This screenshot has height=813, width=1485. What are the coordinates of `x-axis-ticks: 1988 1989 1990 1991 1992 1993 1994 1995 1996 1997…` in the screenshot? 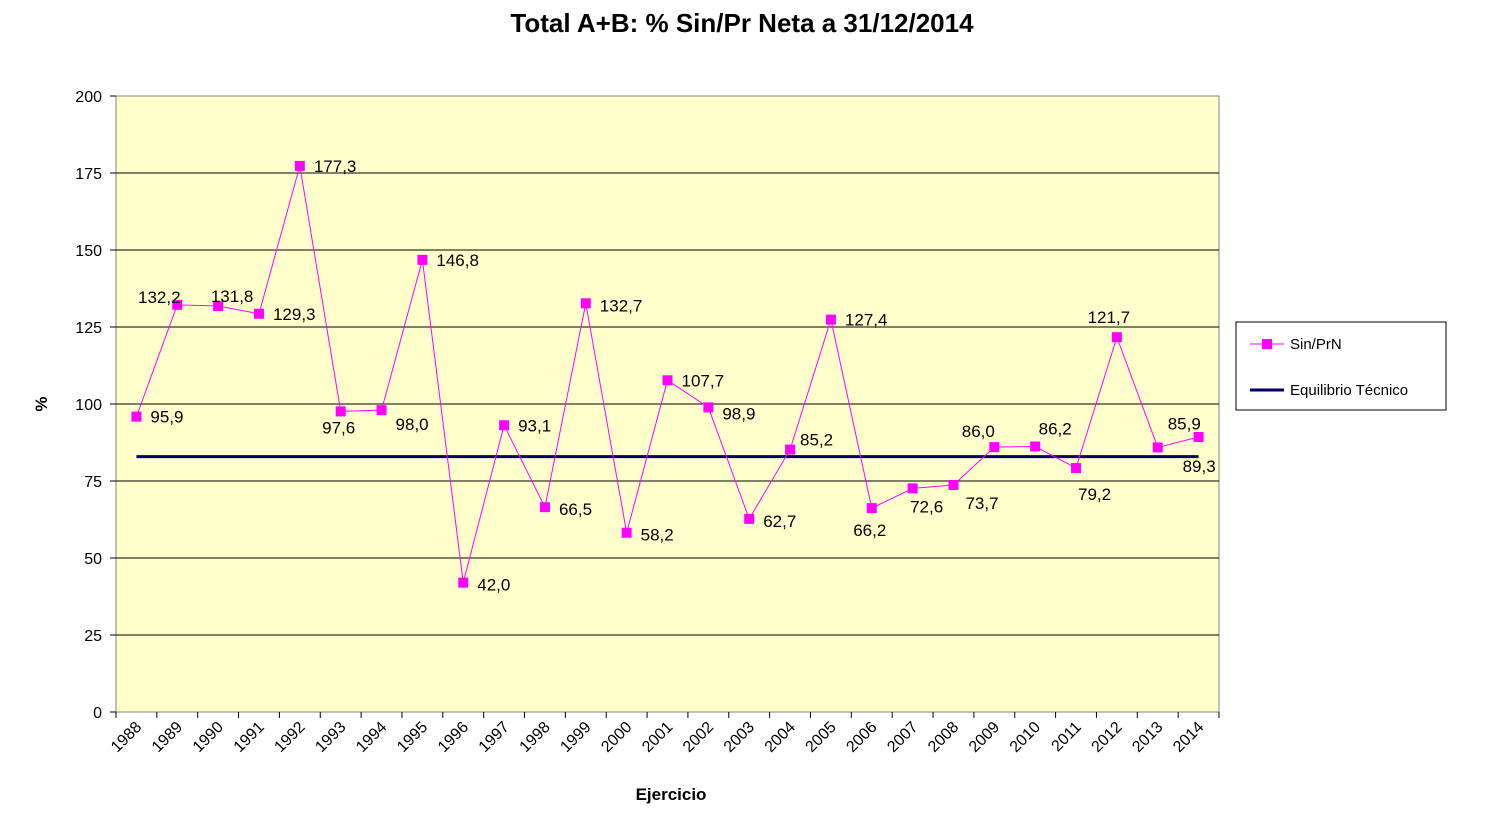 It's located at (664, 734).